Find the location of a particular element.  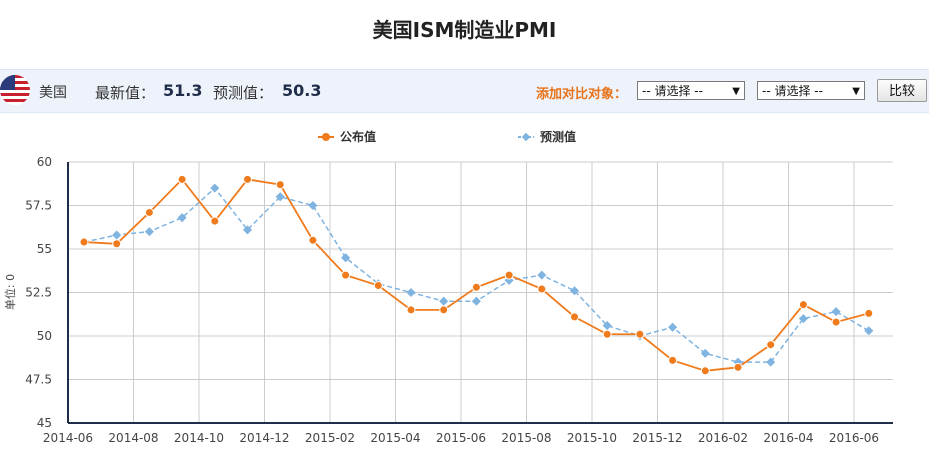

y-tick-label: 45 is located at coordinates (44, 423).